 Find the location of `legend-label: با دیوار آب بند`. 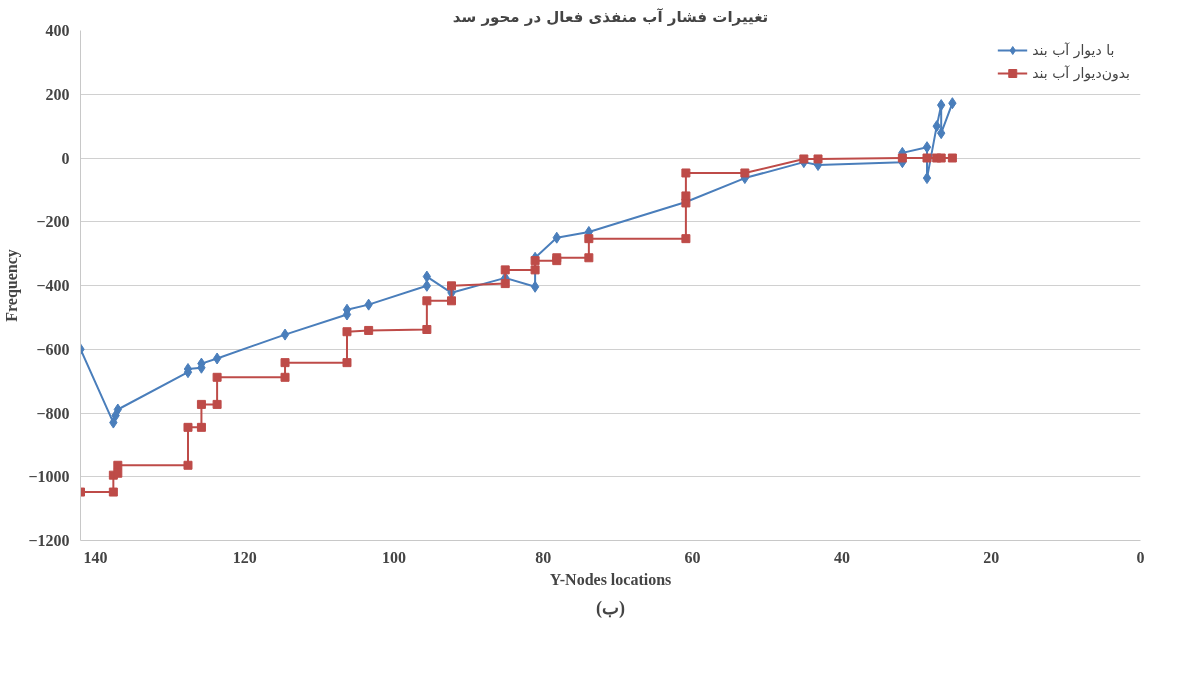

legend-label: با دیوار آب بند is located at coordinates (1073, 50).